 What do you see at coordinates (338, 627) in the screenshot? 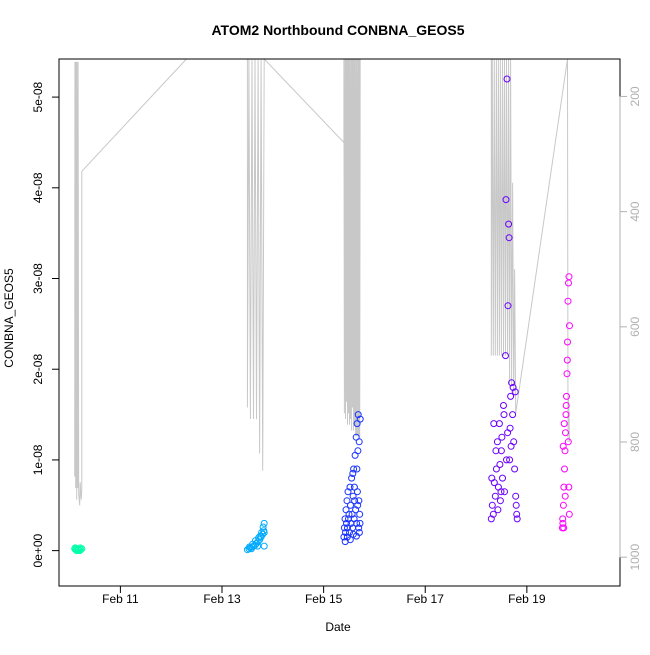
I see `x-axis-label: Date` at bounding box center [338, 627].